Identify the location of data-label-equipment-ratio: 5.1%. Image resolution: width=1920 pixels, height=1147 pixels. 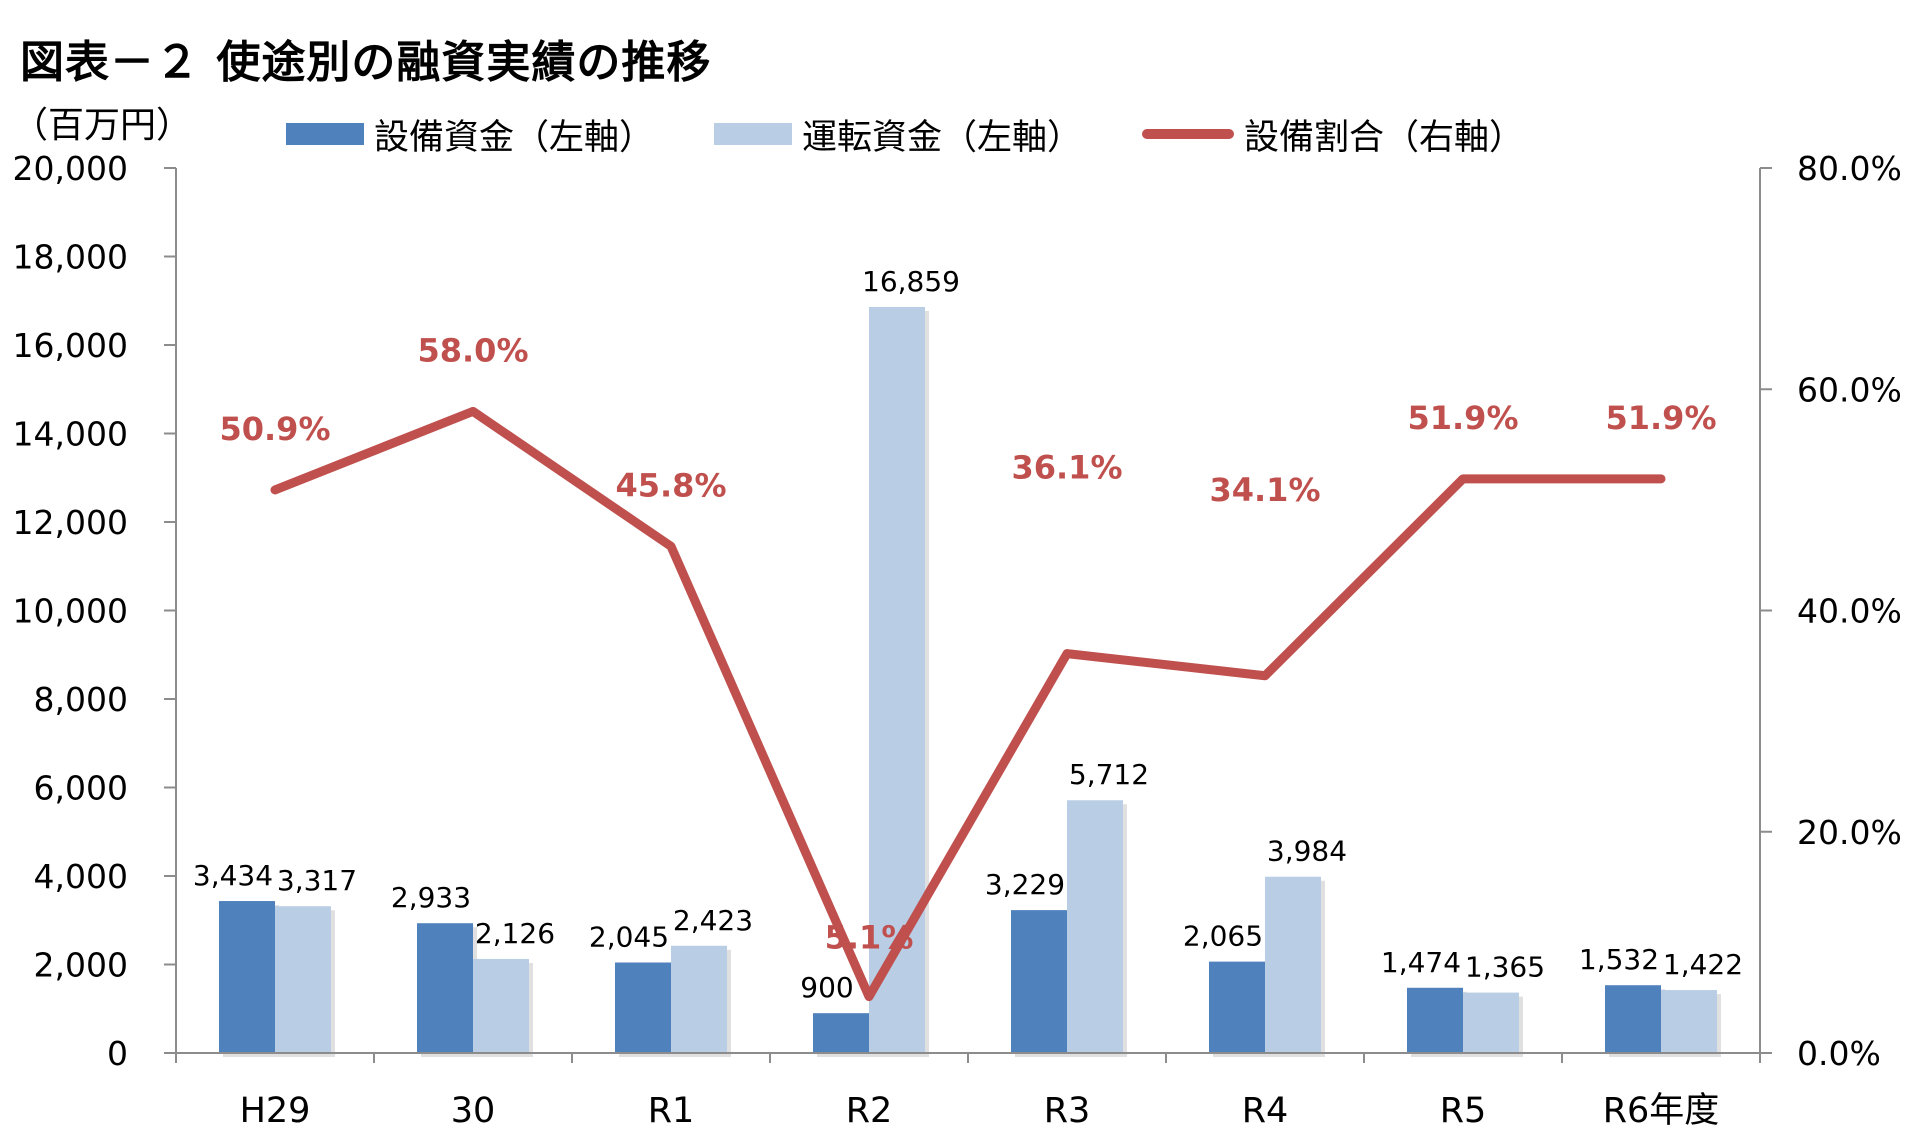
(869, 938).